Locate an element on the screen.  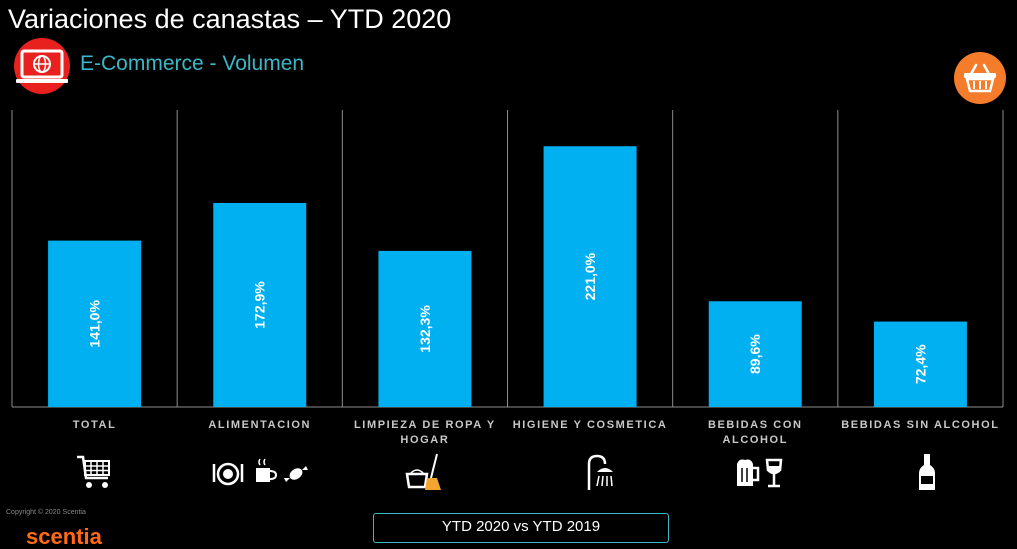
beer-wine-icon is located at coordinates (760, 473).